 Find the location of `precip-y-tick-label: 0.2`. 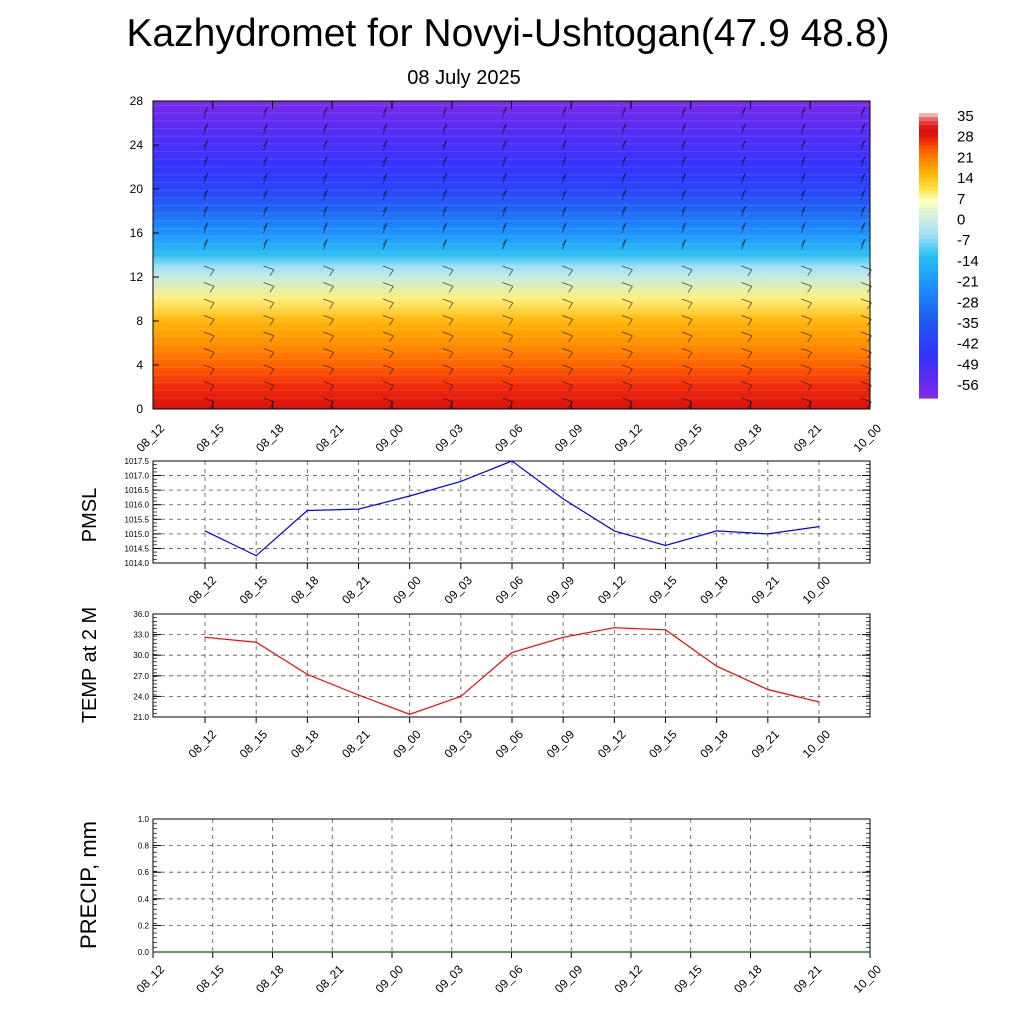

precip-y-tick-label: 0.2 is located at coordinates (144, 925).